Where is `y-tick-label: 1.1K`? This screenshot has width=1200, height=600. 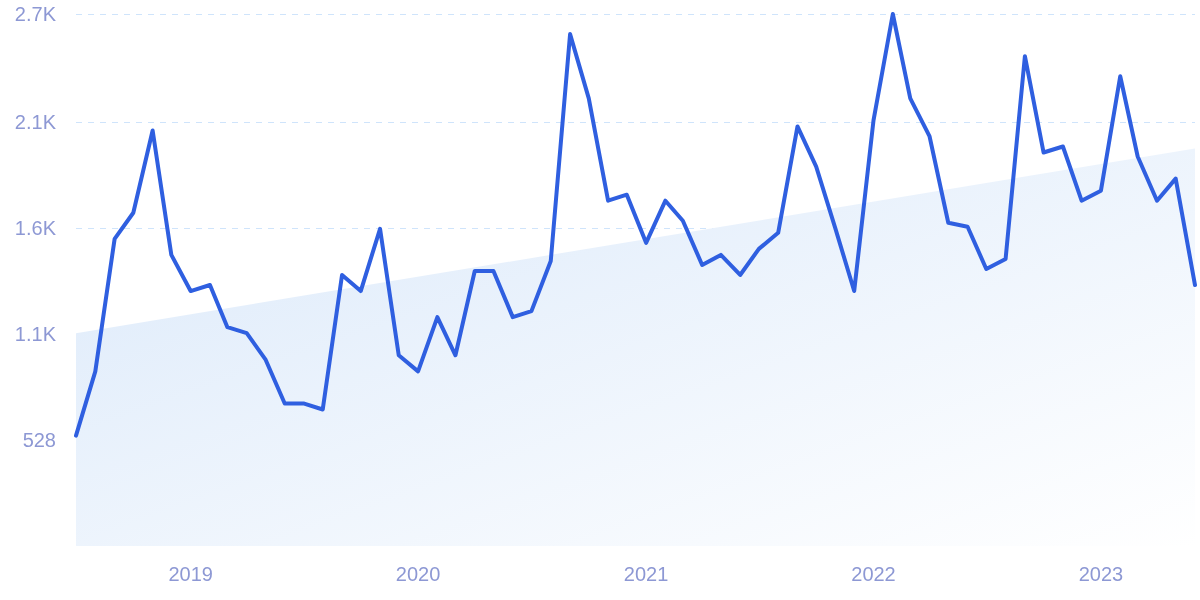 y-tick-label: 1.1K is located at coordinates (35, 334).